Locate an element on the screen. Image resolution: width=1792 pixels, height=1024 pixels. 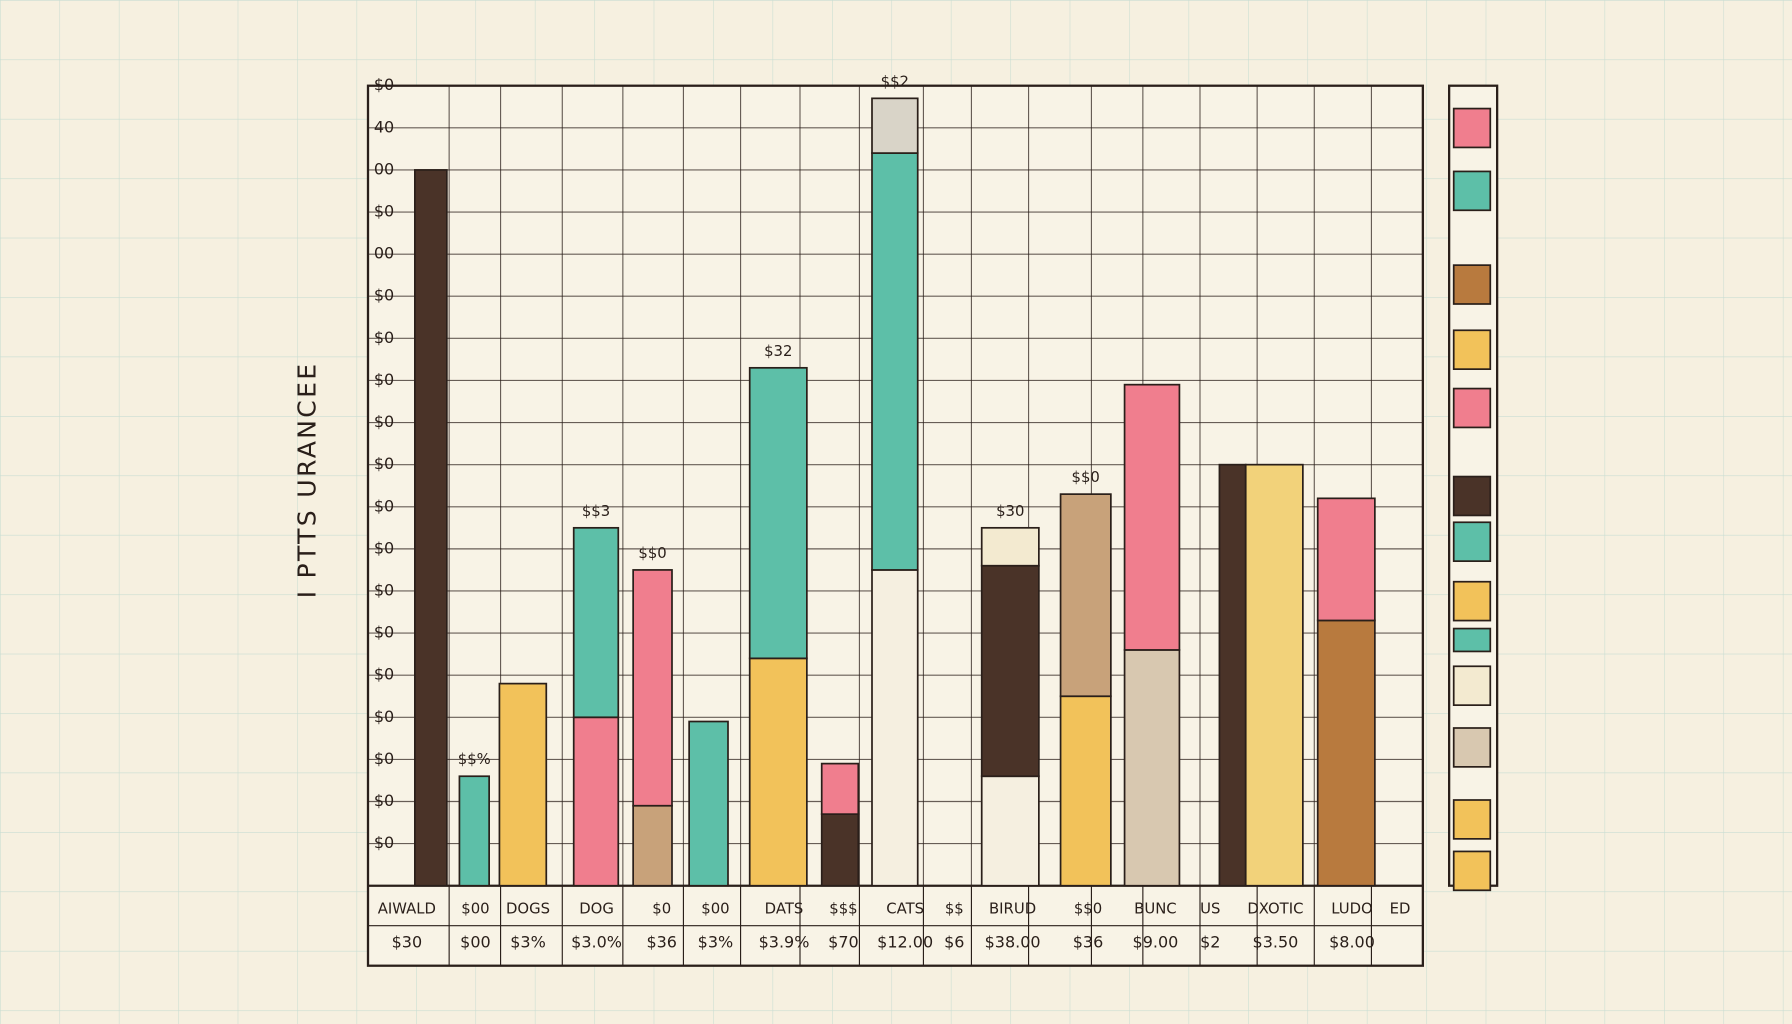
category-label: AIWALD is located at coordinates (407, 909).